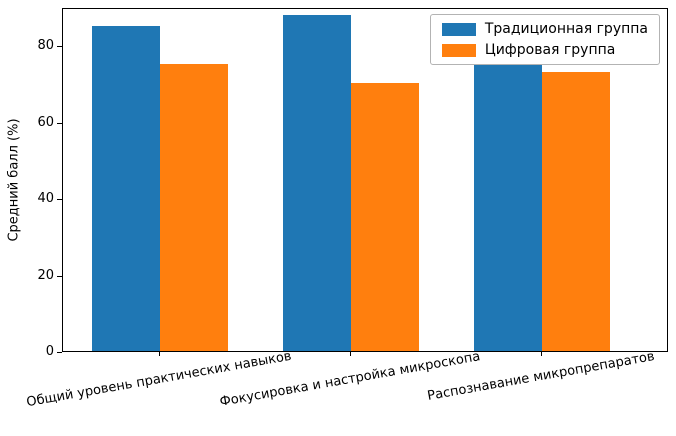  What do you see at coordinates (45, 122) in the screenshot?
I see `y-tick-label: 60` at bounding box center [45, 122].